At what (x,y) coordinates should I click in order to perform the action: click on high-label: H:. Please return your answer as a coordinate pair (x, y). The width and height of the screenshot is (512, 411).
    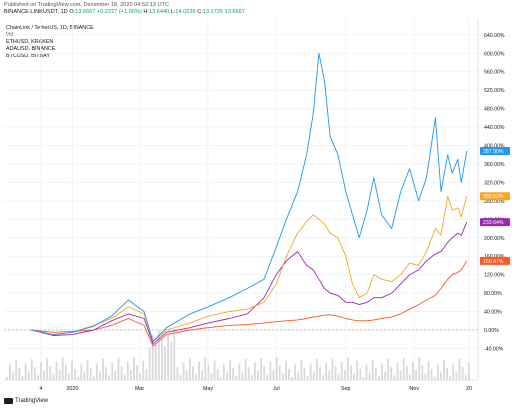
    Looking at the image, I should click on (146, 12).